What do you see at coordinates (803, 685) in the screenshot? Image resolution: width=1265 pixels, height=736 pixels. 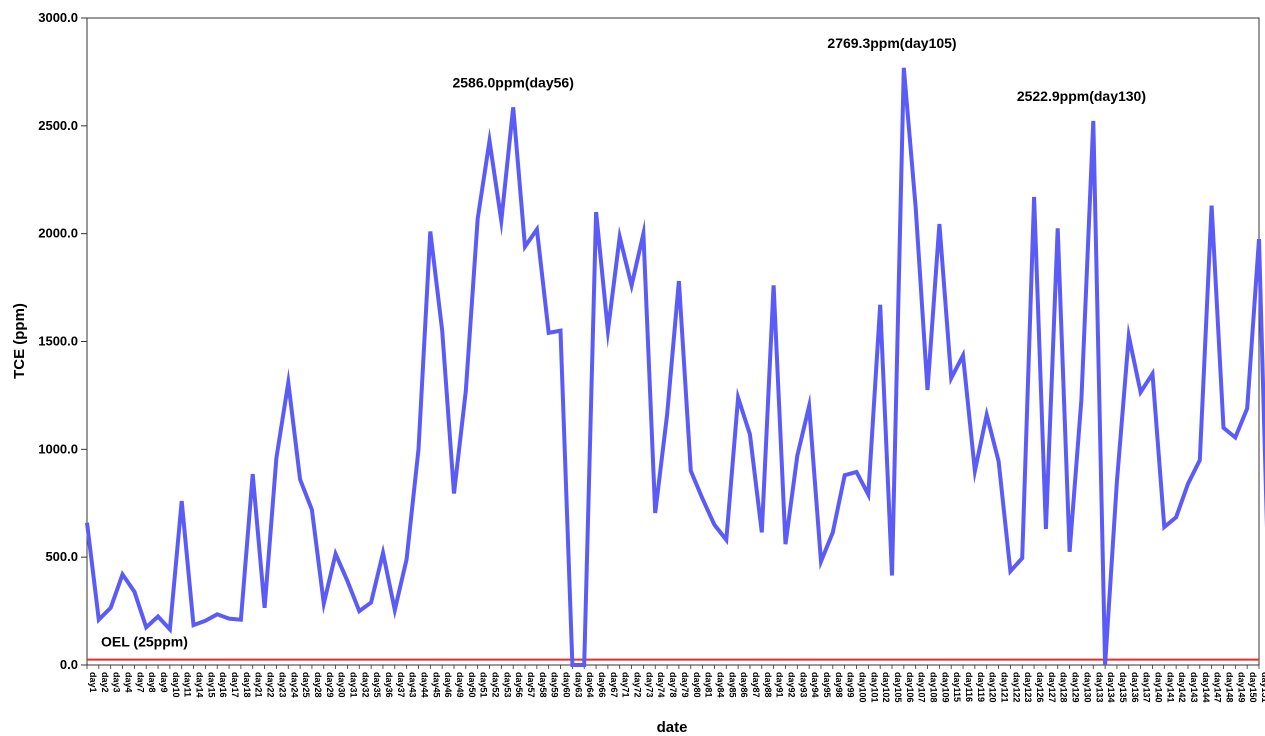 I see `x-tick-label: day93` at bounding box center [803, 685].